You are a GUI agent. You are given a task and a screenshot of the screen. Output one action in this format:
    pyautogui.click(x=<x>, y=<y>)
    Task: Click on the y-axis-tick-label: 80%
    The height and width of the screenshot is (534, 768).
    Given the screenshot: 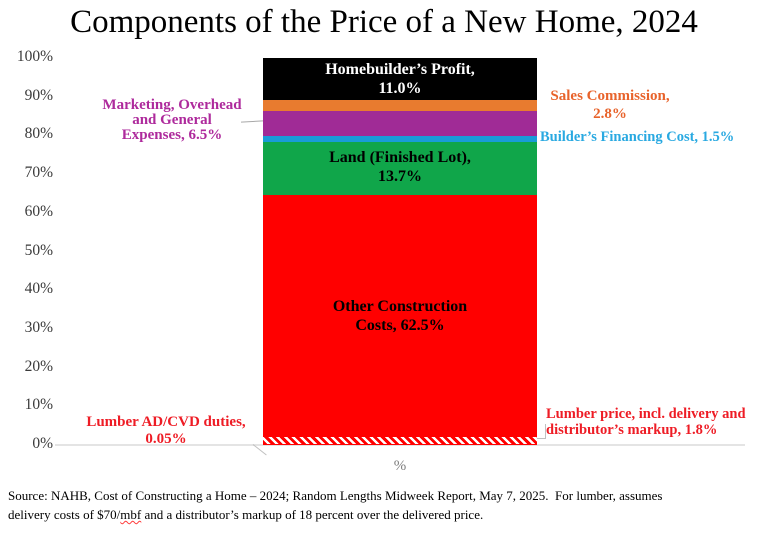 What is the action you would take?
    pyautogui.click(x=38, y=134)
    